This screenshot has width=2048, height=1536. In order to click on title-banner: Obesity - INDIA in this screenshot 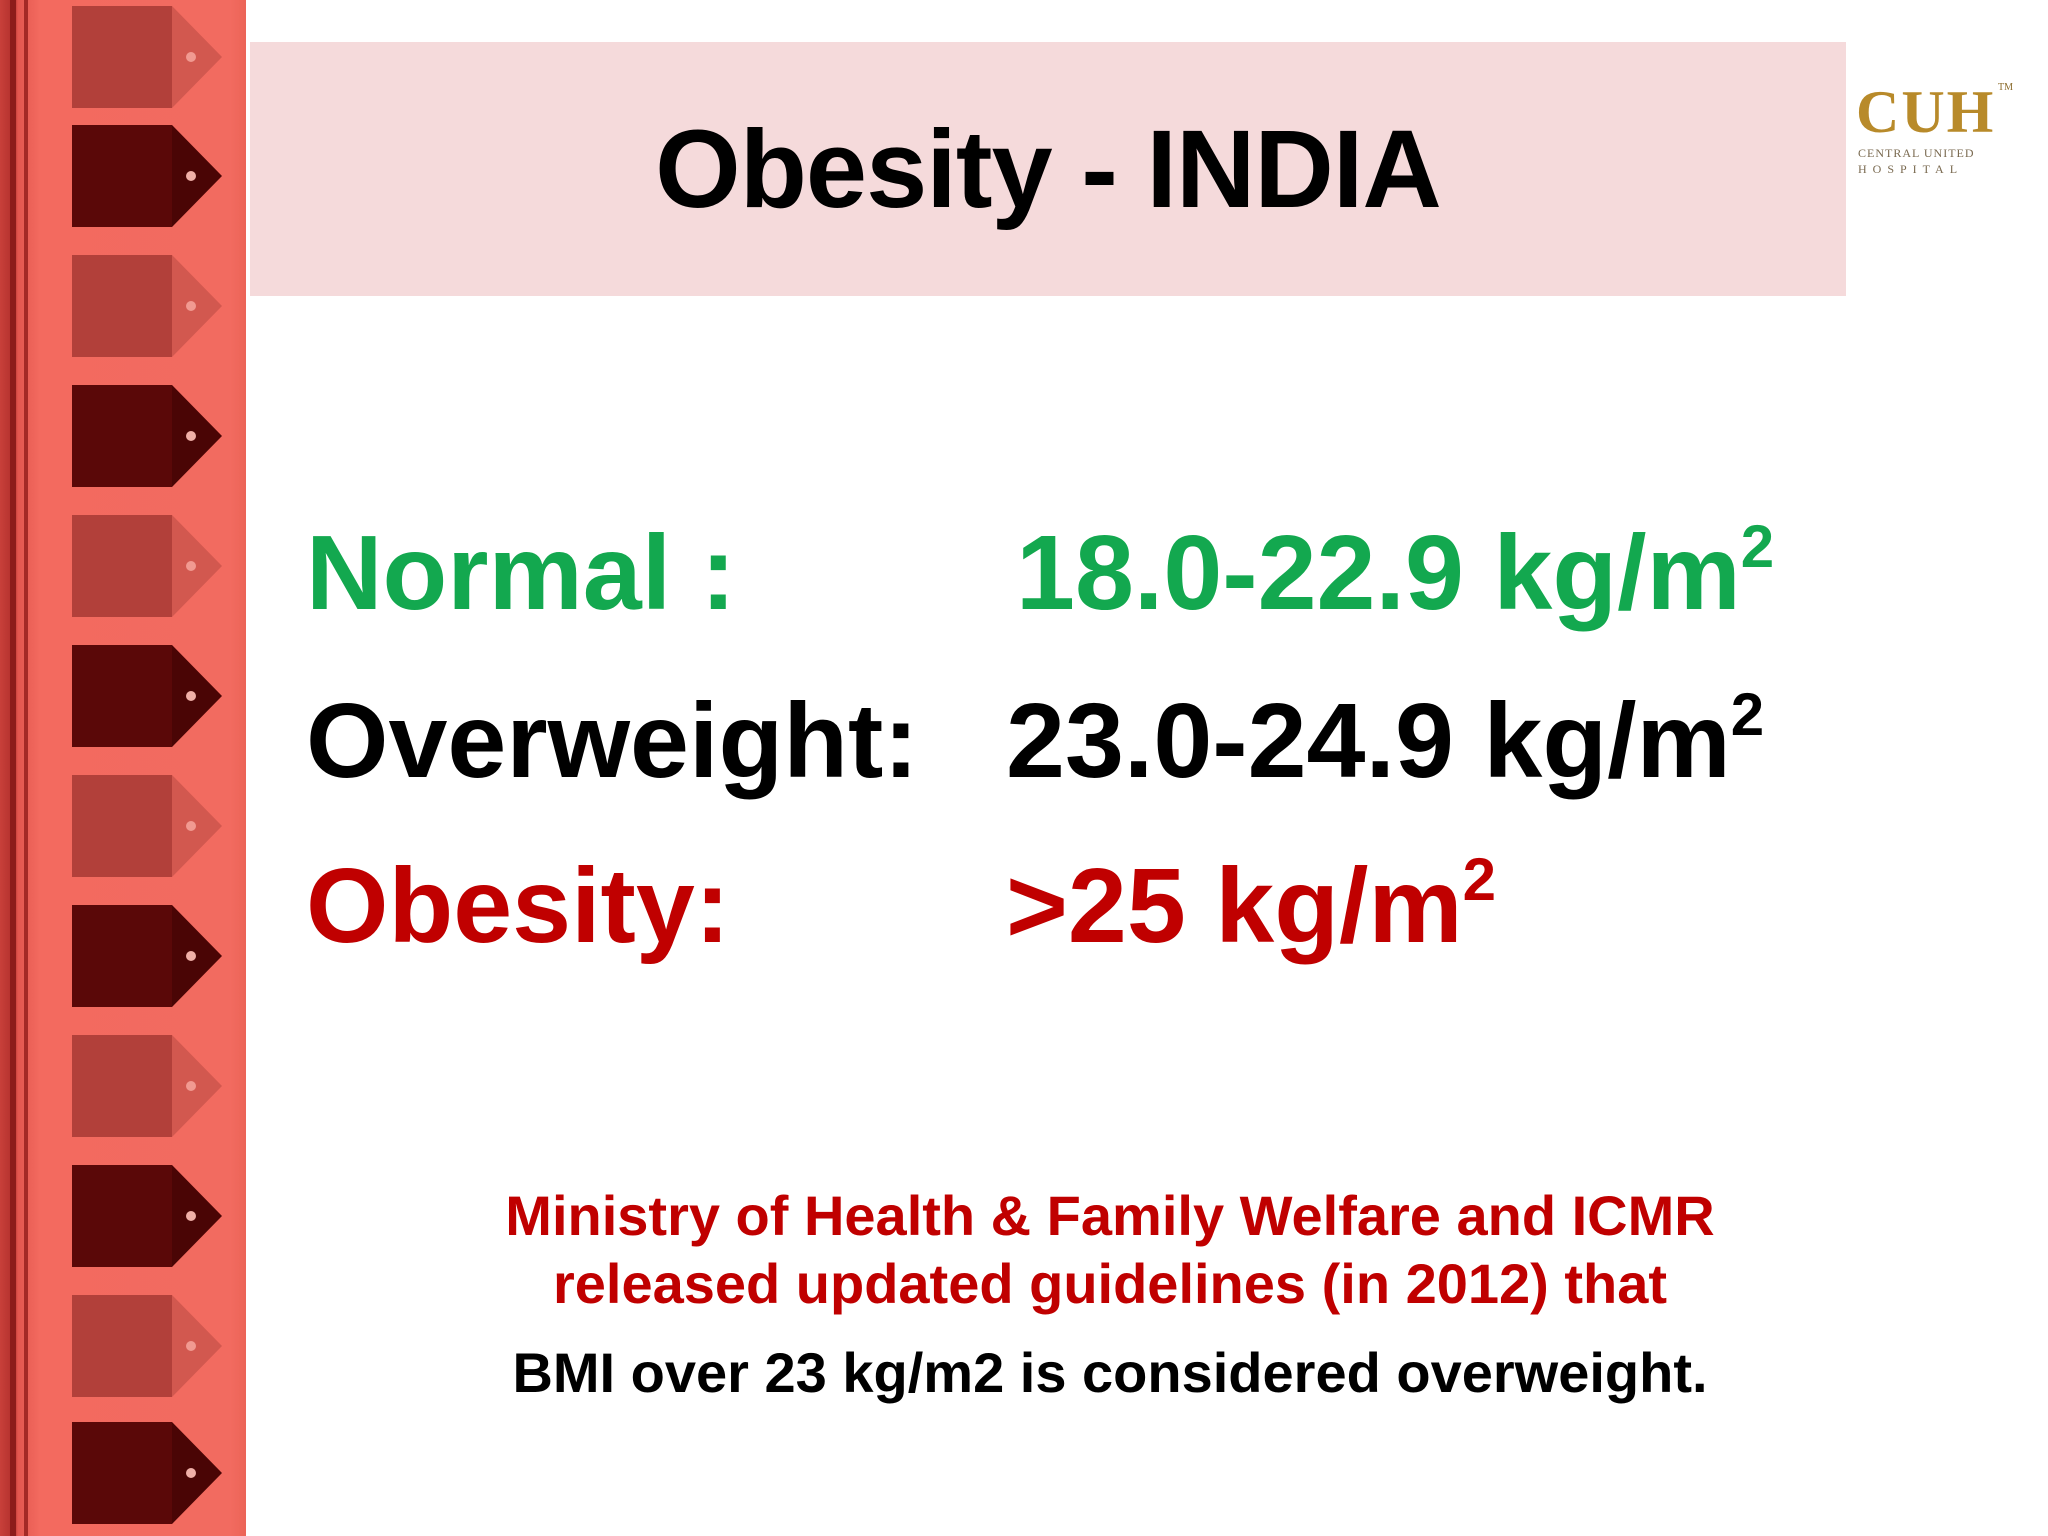, I will do `click(1048, 169)`.